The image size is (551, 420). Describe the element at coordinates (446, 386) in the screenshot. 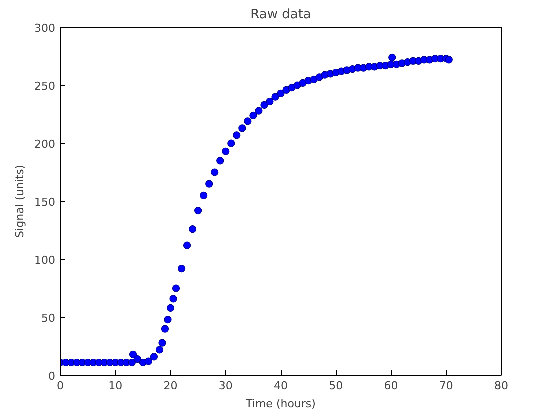

I see `x-tick-label: 70` at that location.